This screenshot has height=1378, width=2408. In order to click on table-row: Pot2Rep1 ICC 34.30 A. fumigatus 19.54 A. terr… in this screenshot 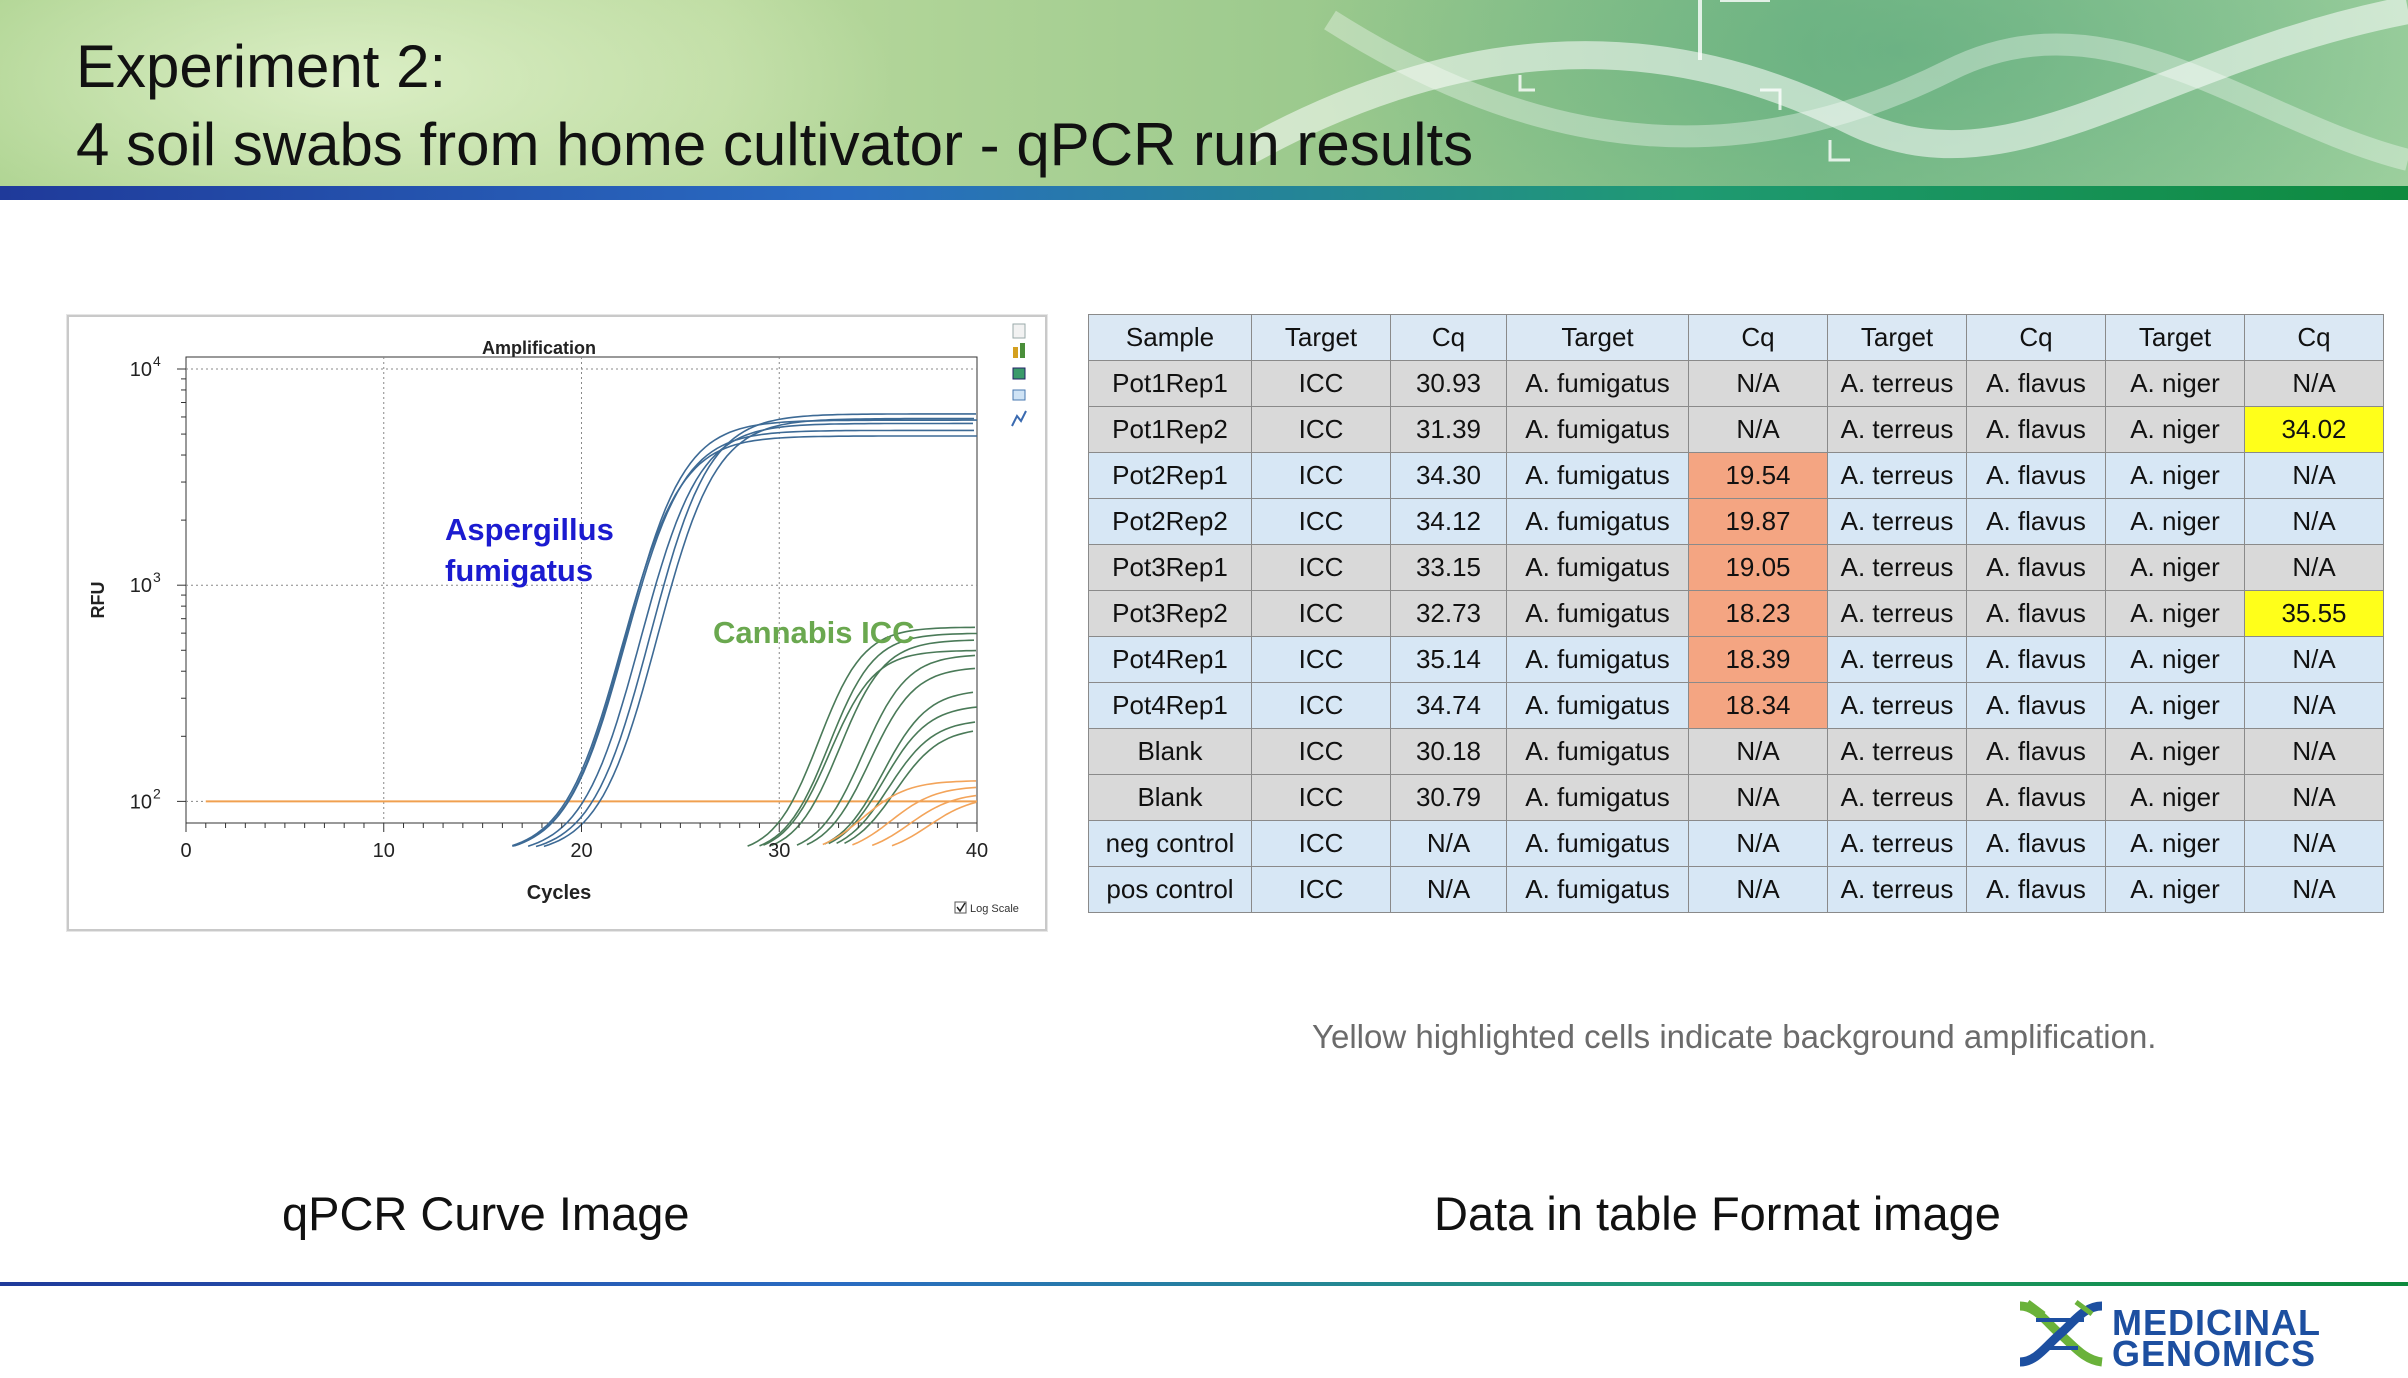, I will do `click(1736, 475)`.